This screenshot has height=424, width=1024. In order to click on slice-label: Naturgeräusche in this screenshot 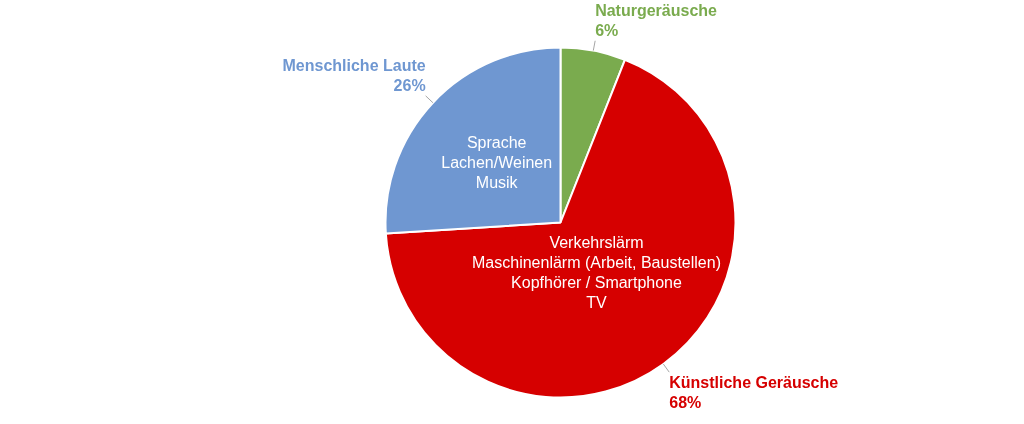, I will do `click(656, 10)`.